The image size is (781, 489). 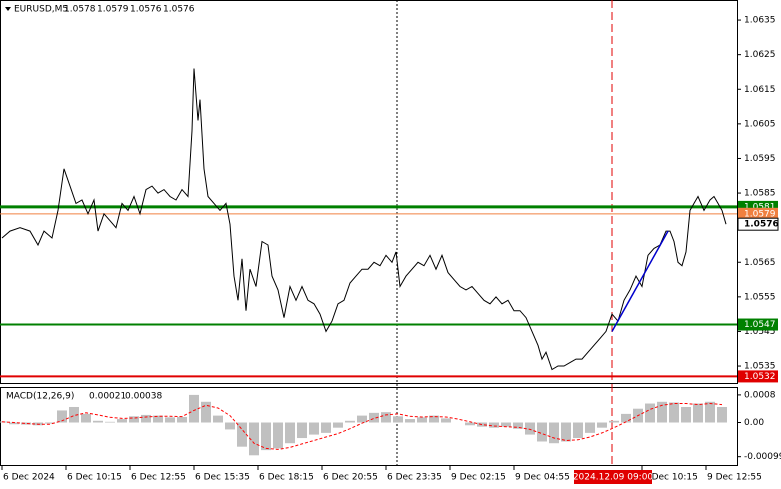 What do you see at coordinates (94, 478) in the screenshot?
I see `x-tick-label: 6 Dec 10:15` at bounding box center [94, 478].